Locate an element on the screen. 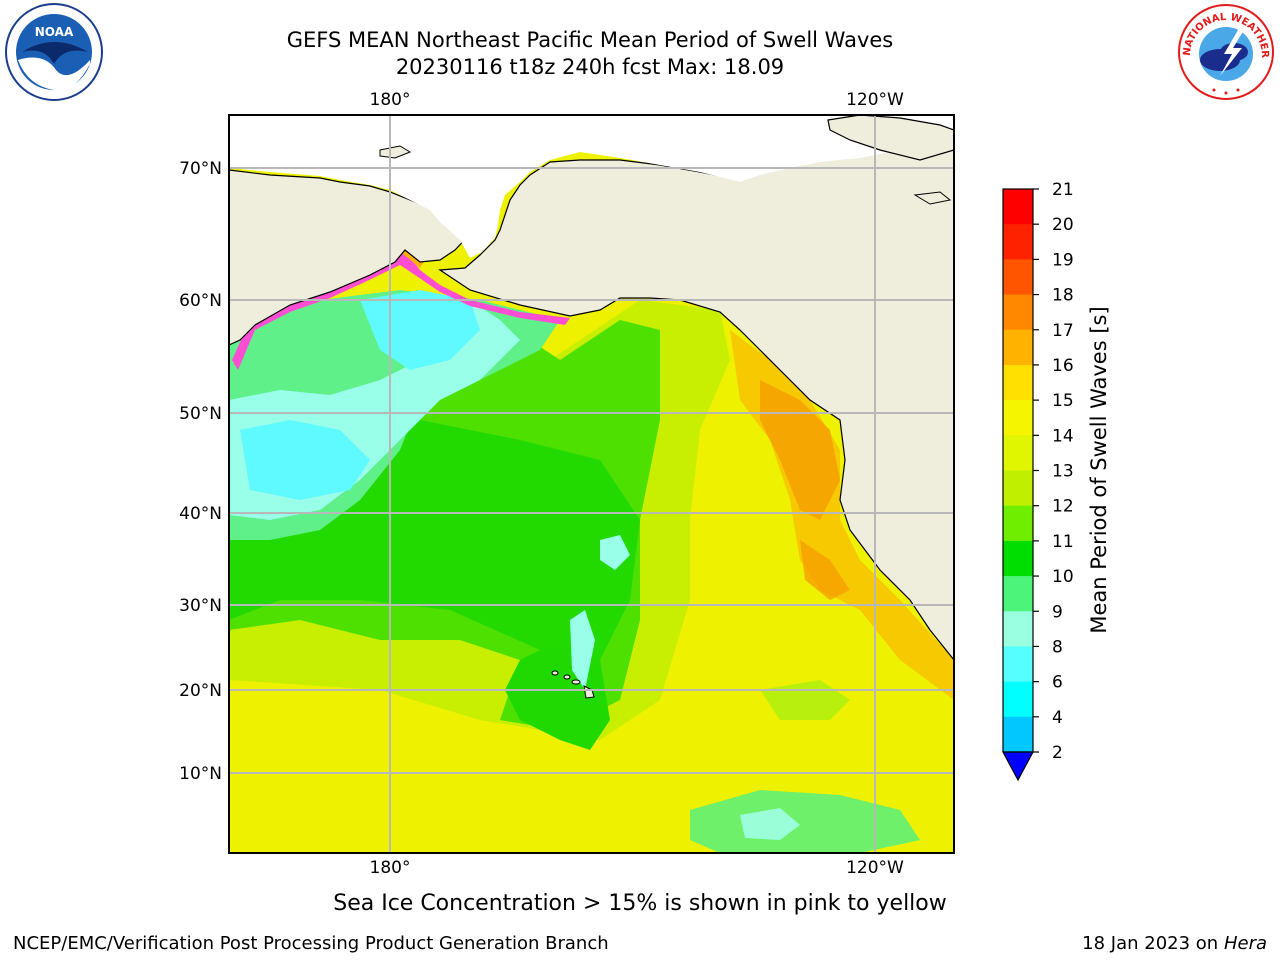 This screenshot has width=1280, height=960. footer-date-text: 18 Jan 2023 on is located at coordinates (1153, 943).